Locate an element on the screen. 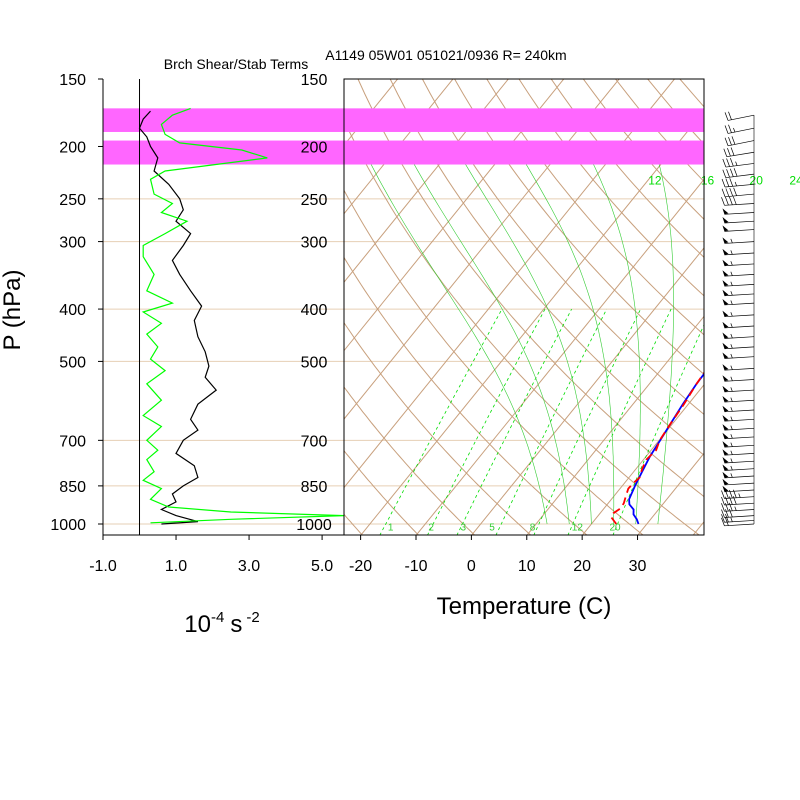  dewpoint-profile-line is located at coordinates (656, 448).